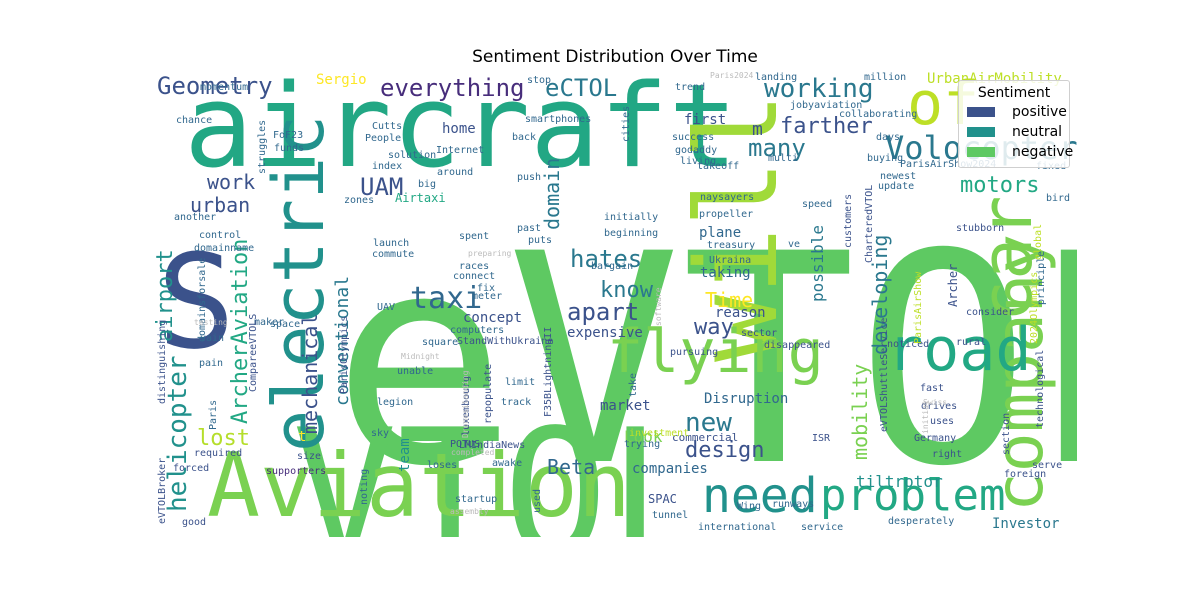 This screenshot has width=1200, height=600. Describe the element at coordinates (899, 481) in the screenshot. I see `word-tiltrotor: tiltrotor` at that location.